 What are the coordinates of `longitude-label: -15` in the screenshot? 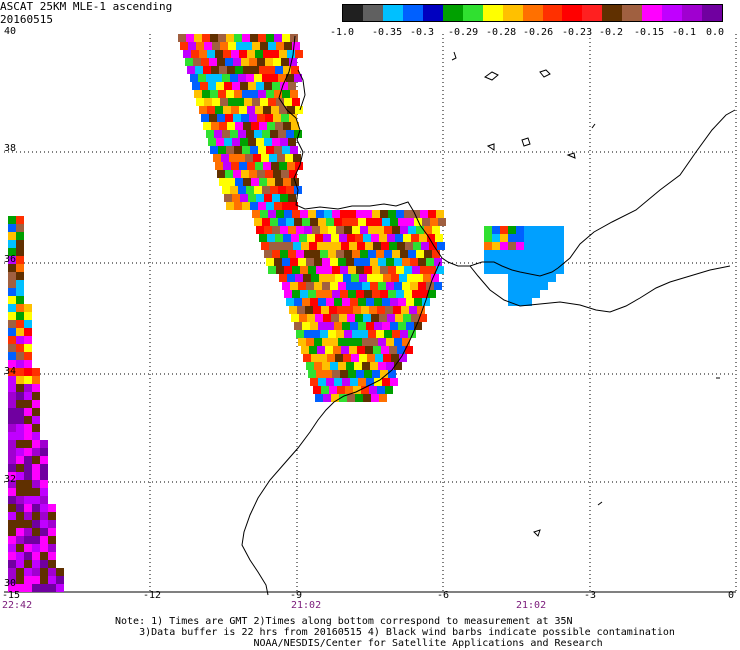 It's located at (11, 595).